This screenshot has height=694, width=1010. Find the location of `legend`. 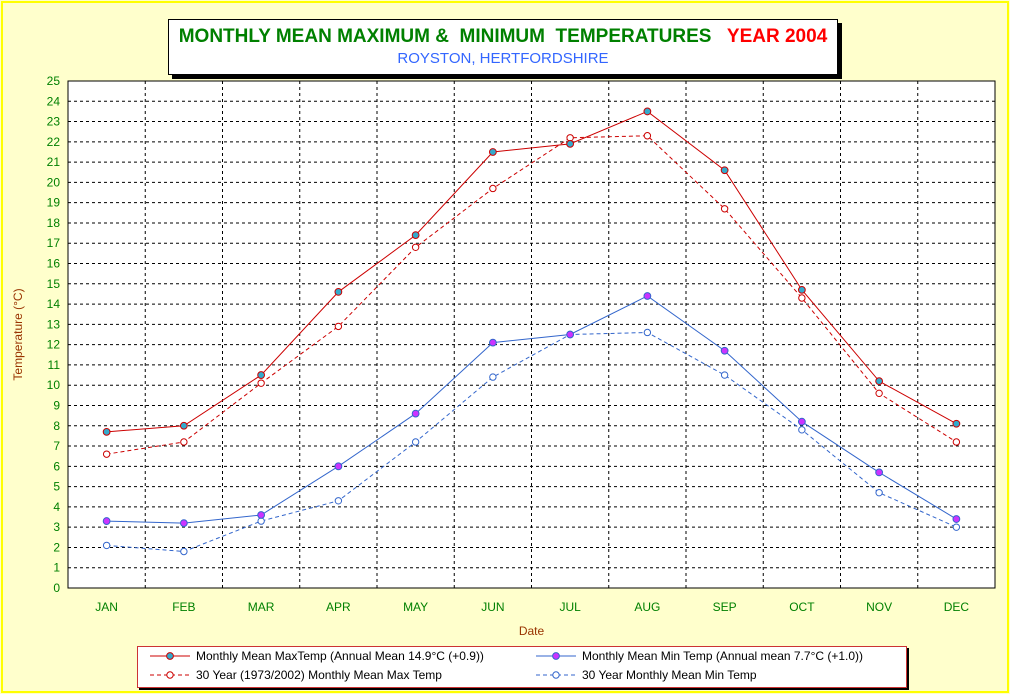

legend is located at coordinates (522, 667).